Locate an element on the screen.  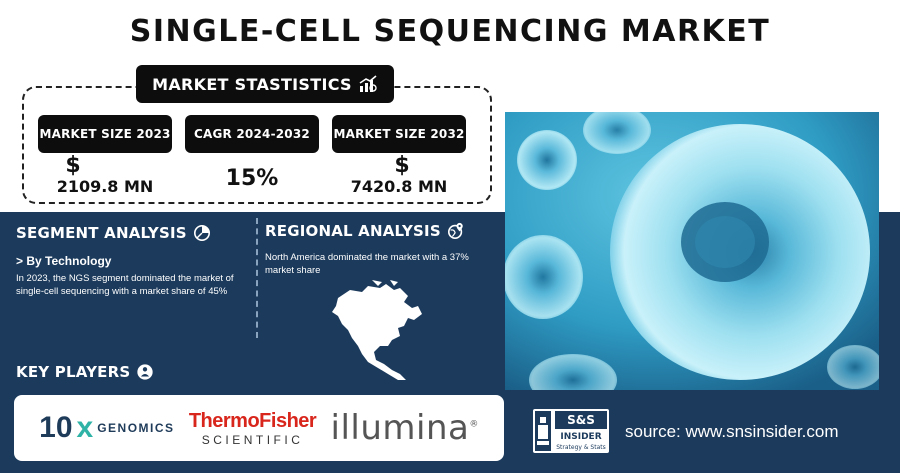
regional-analysis-heading: REGIONAL ANALYSIS is located at coordinates (365, 231).